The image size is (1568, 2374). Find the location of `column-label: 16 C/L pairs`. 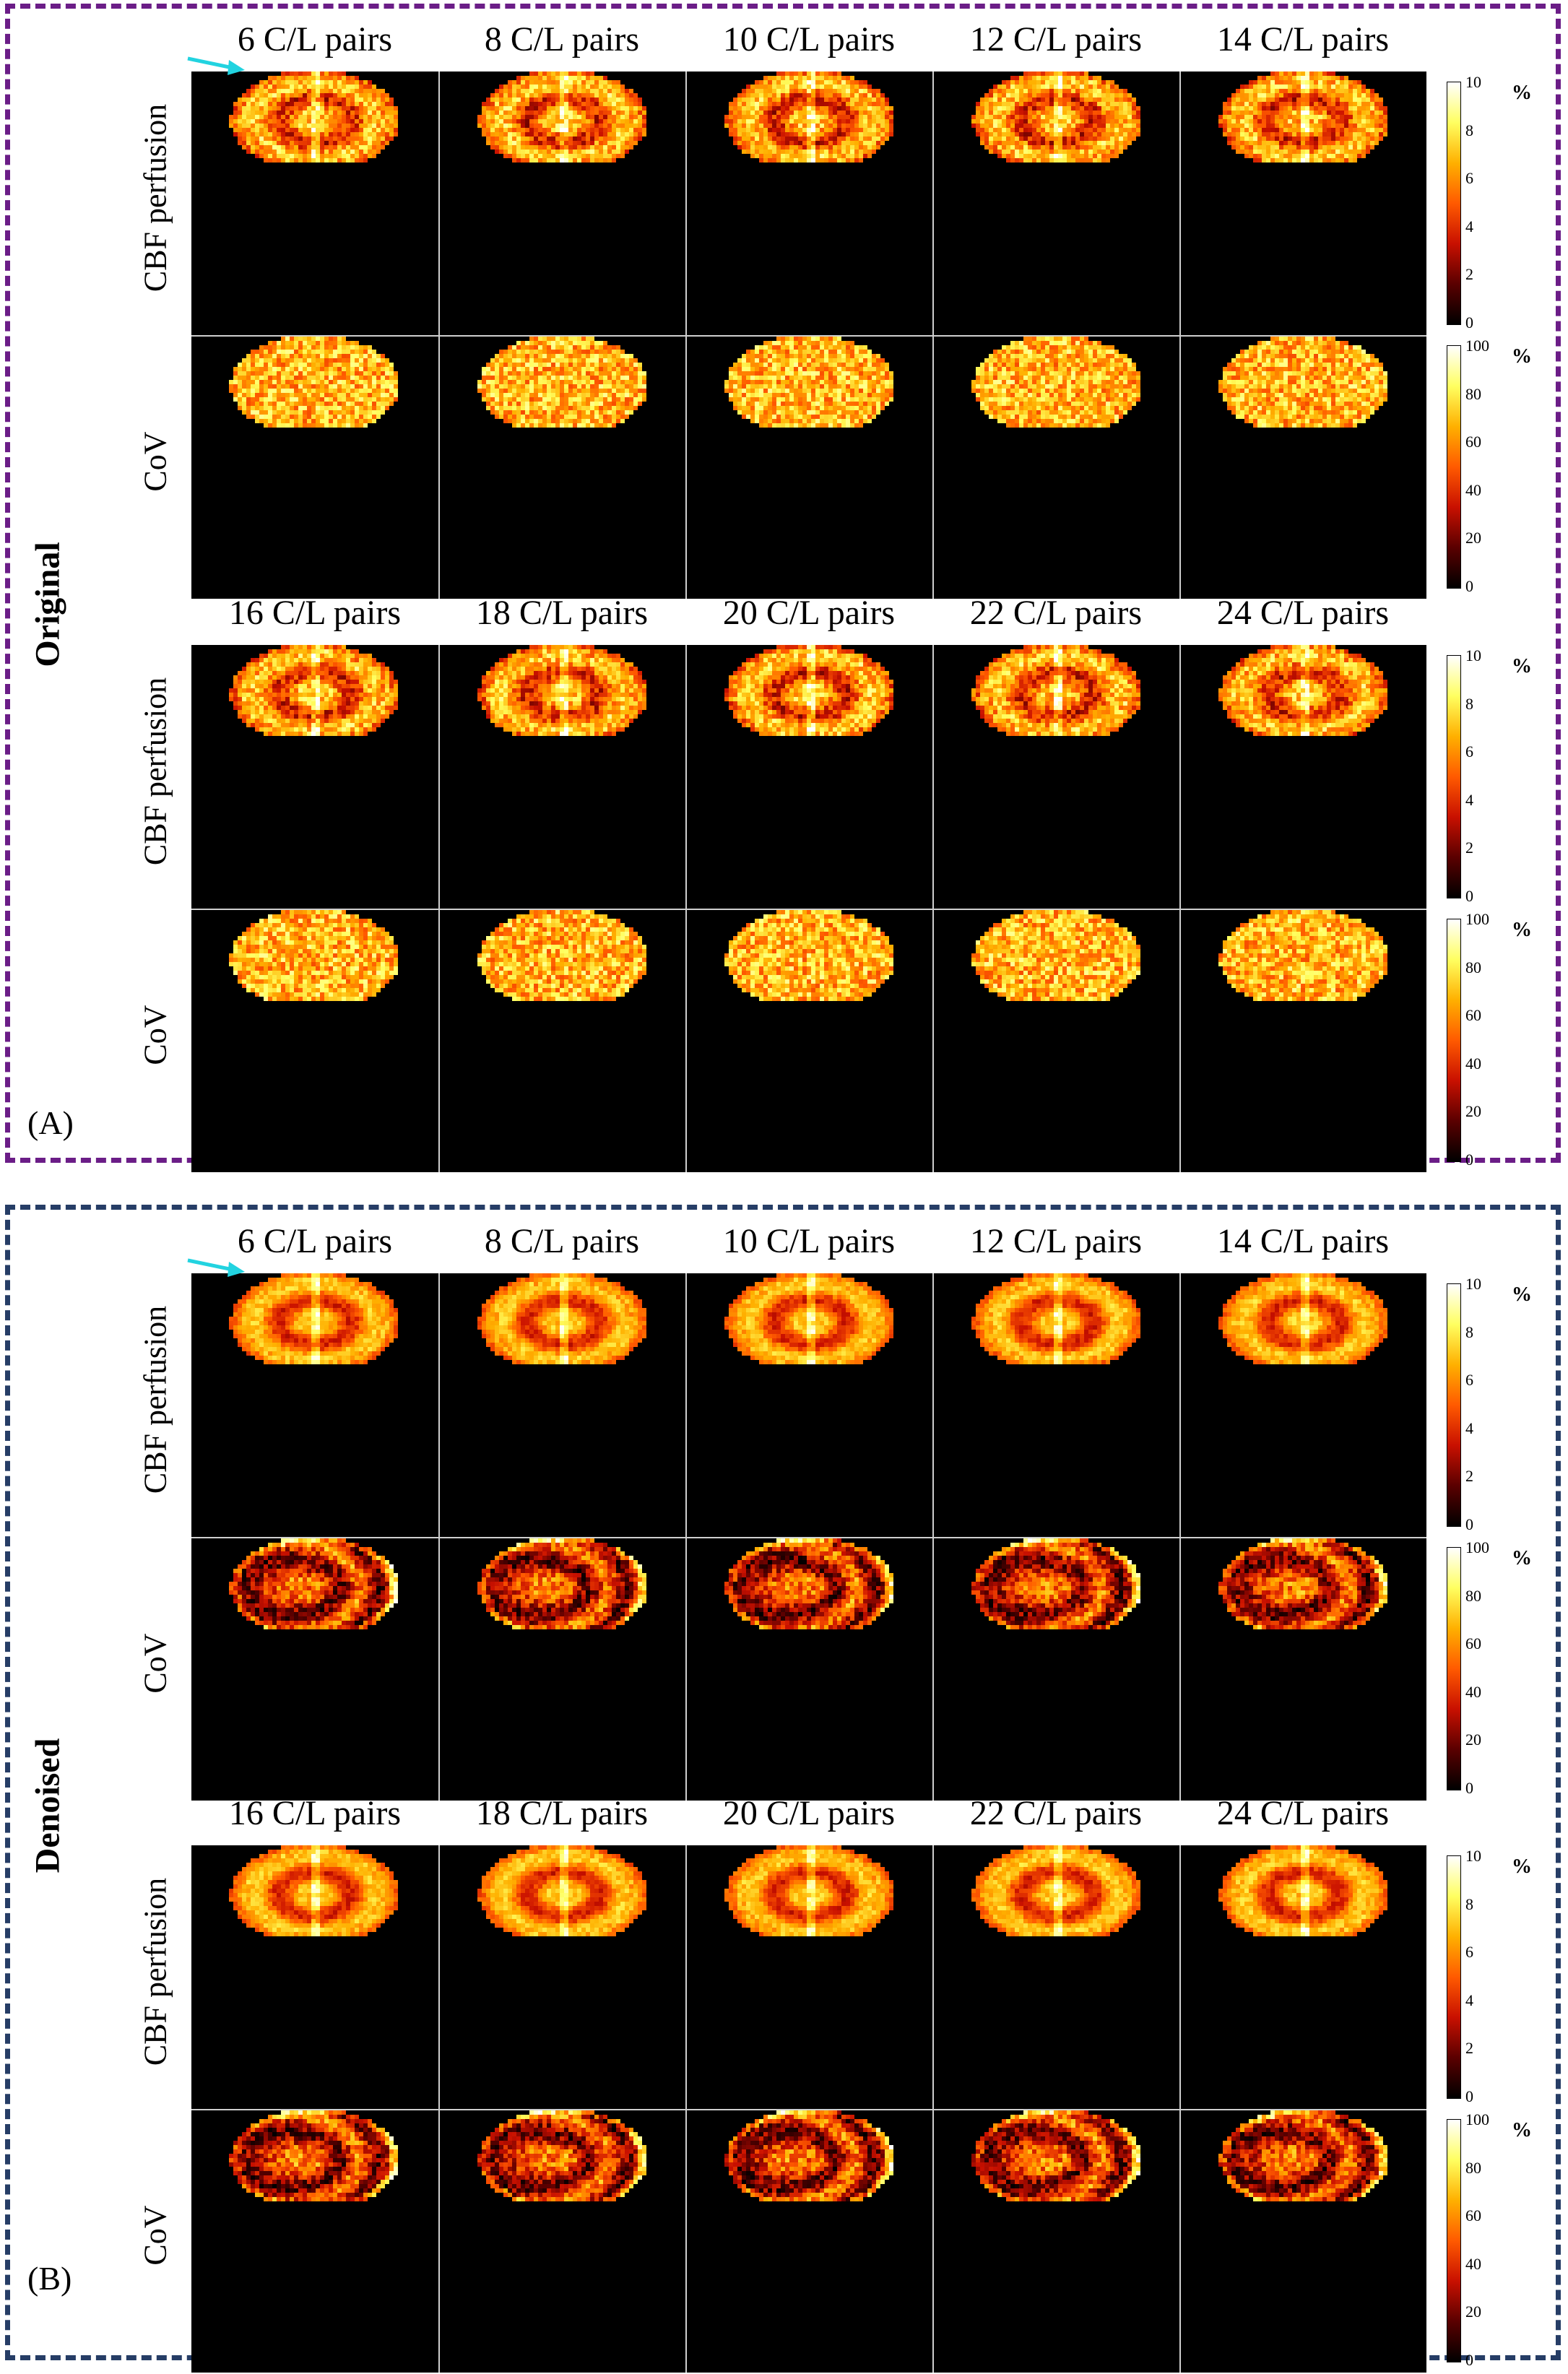

column-label: 16 C/L pairs is located at coordinates (314, 1813).